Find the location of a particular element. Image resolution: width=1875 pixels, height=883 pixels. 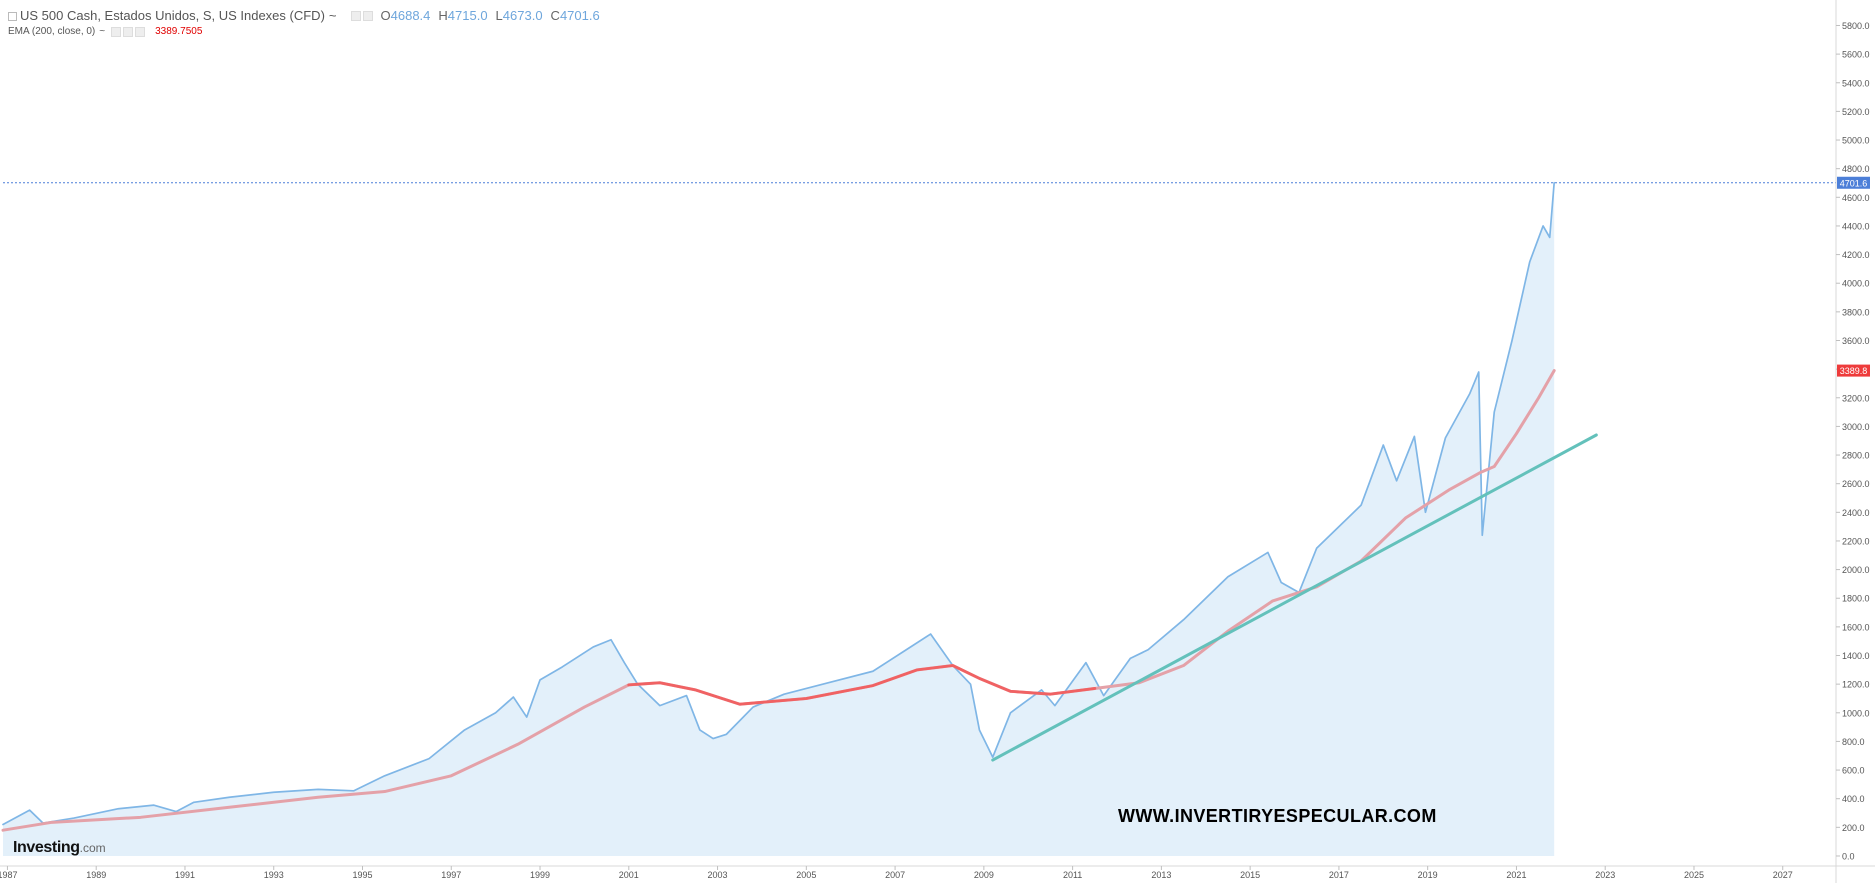

ema-label: EMA (200, close, 0) is located at coordinates (52, 31).